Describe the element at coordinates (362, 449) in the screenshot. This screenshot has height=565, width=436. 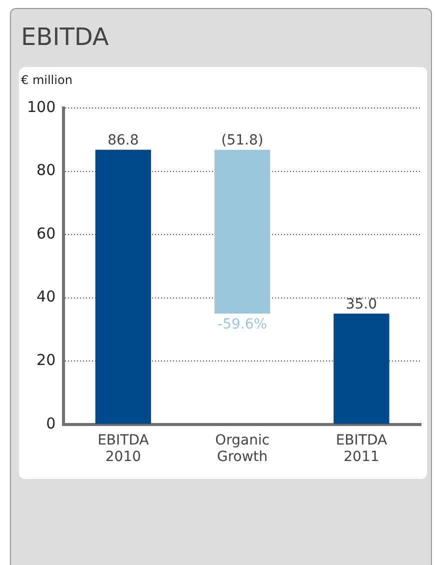
I see `x-tick-label: EBITDA 2011` at that location.